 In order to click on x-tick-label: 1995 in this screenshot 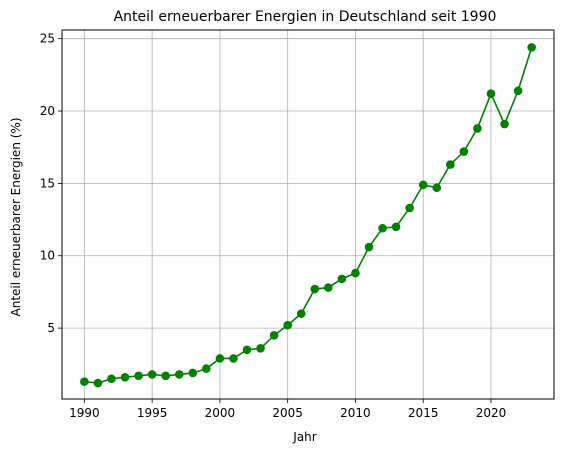, I will do `click(152, 413)`.